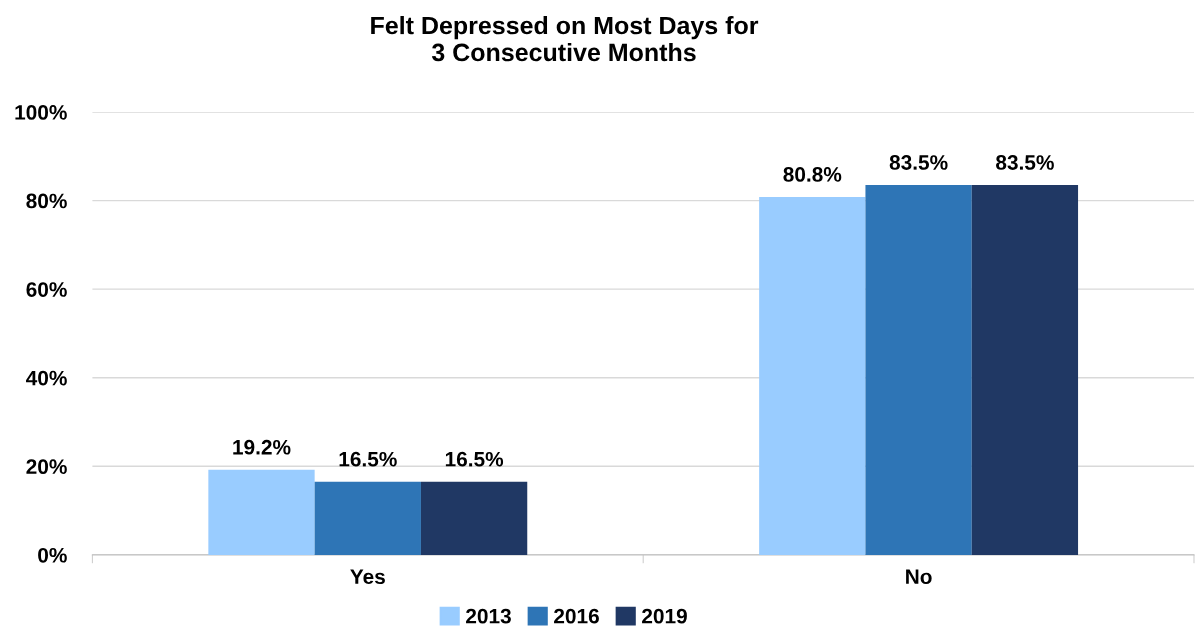  Describe the element at coordinates (367, 577) in the screenshot. I see `x-tick-label: Yes` at that location.